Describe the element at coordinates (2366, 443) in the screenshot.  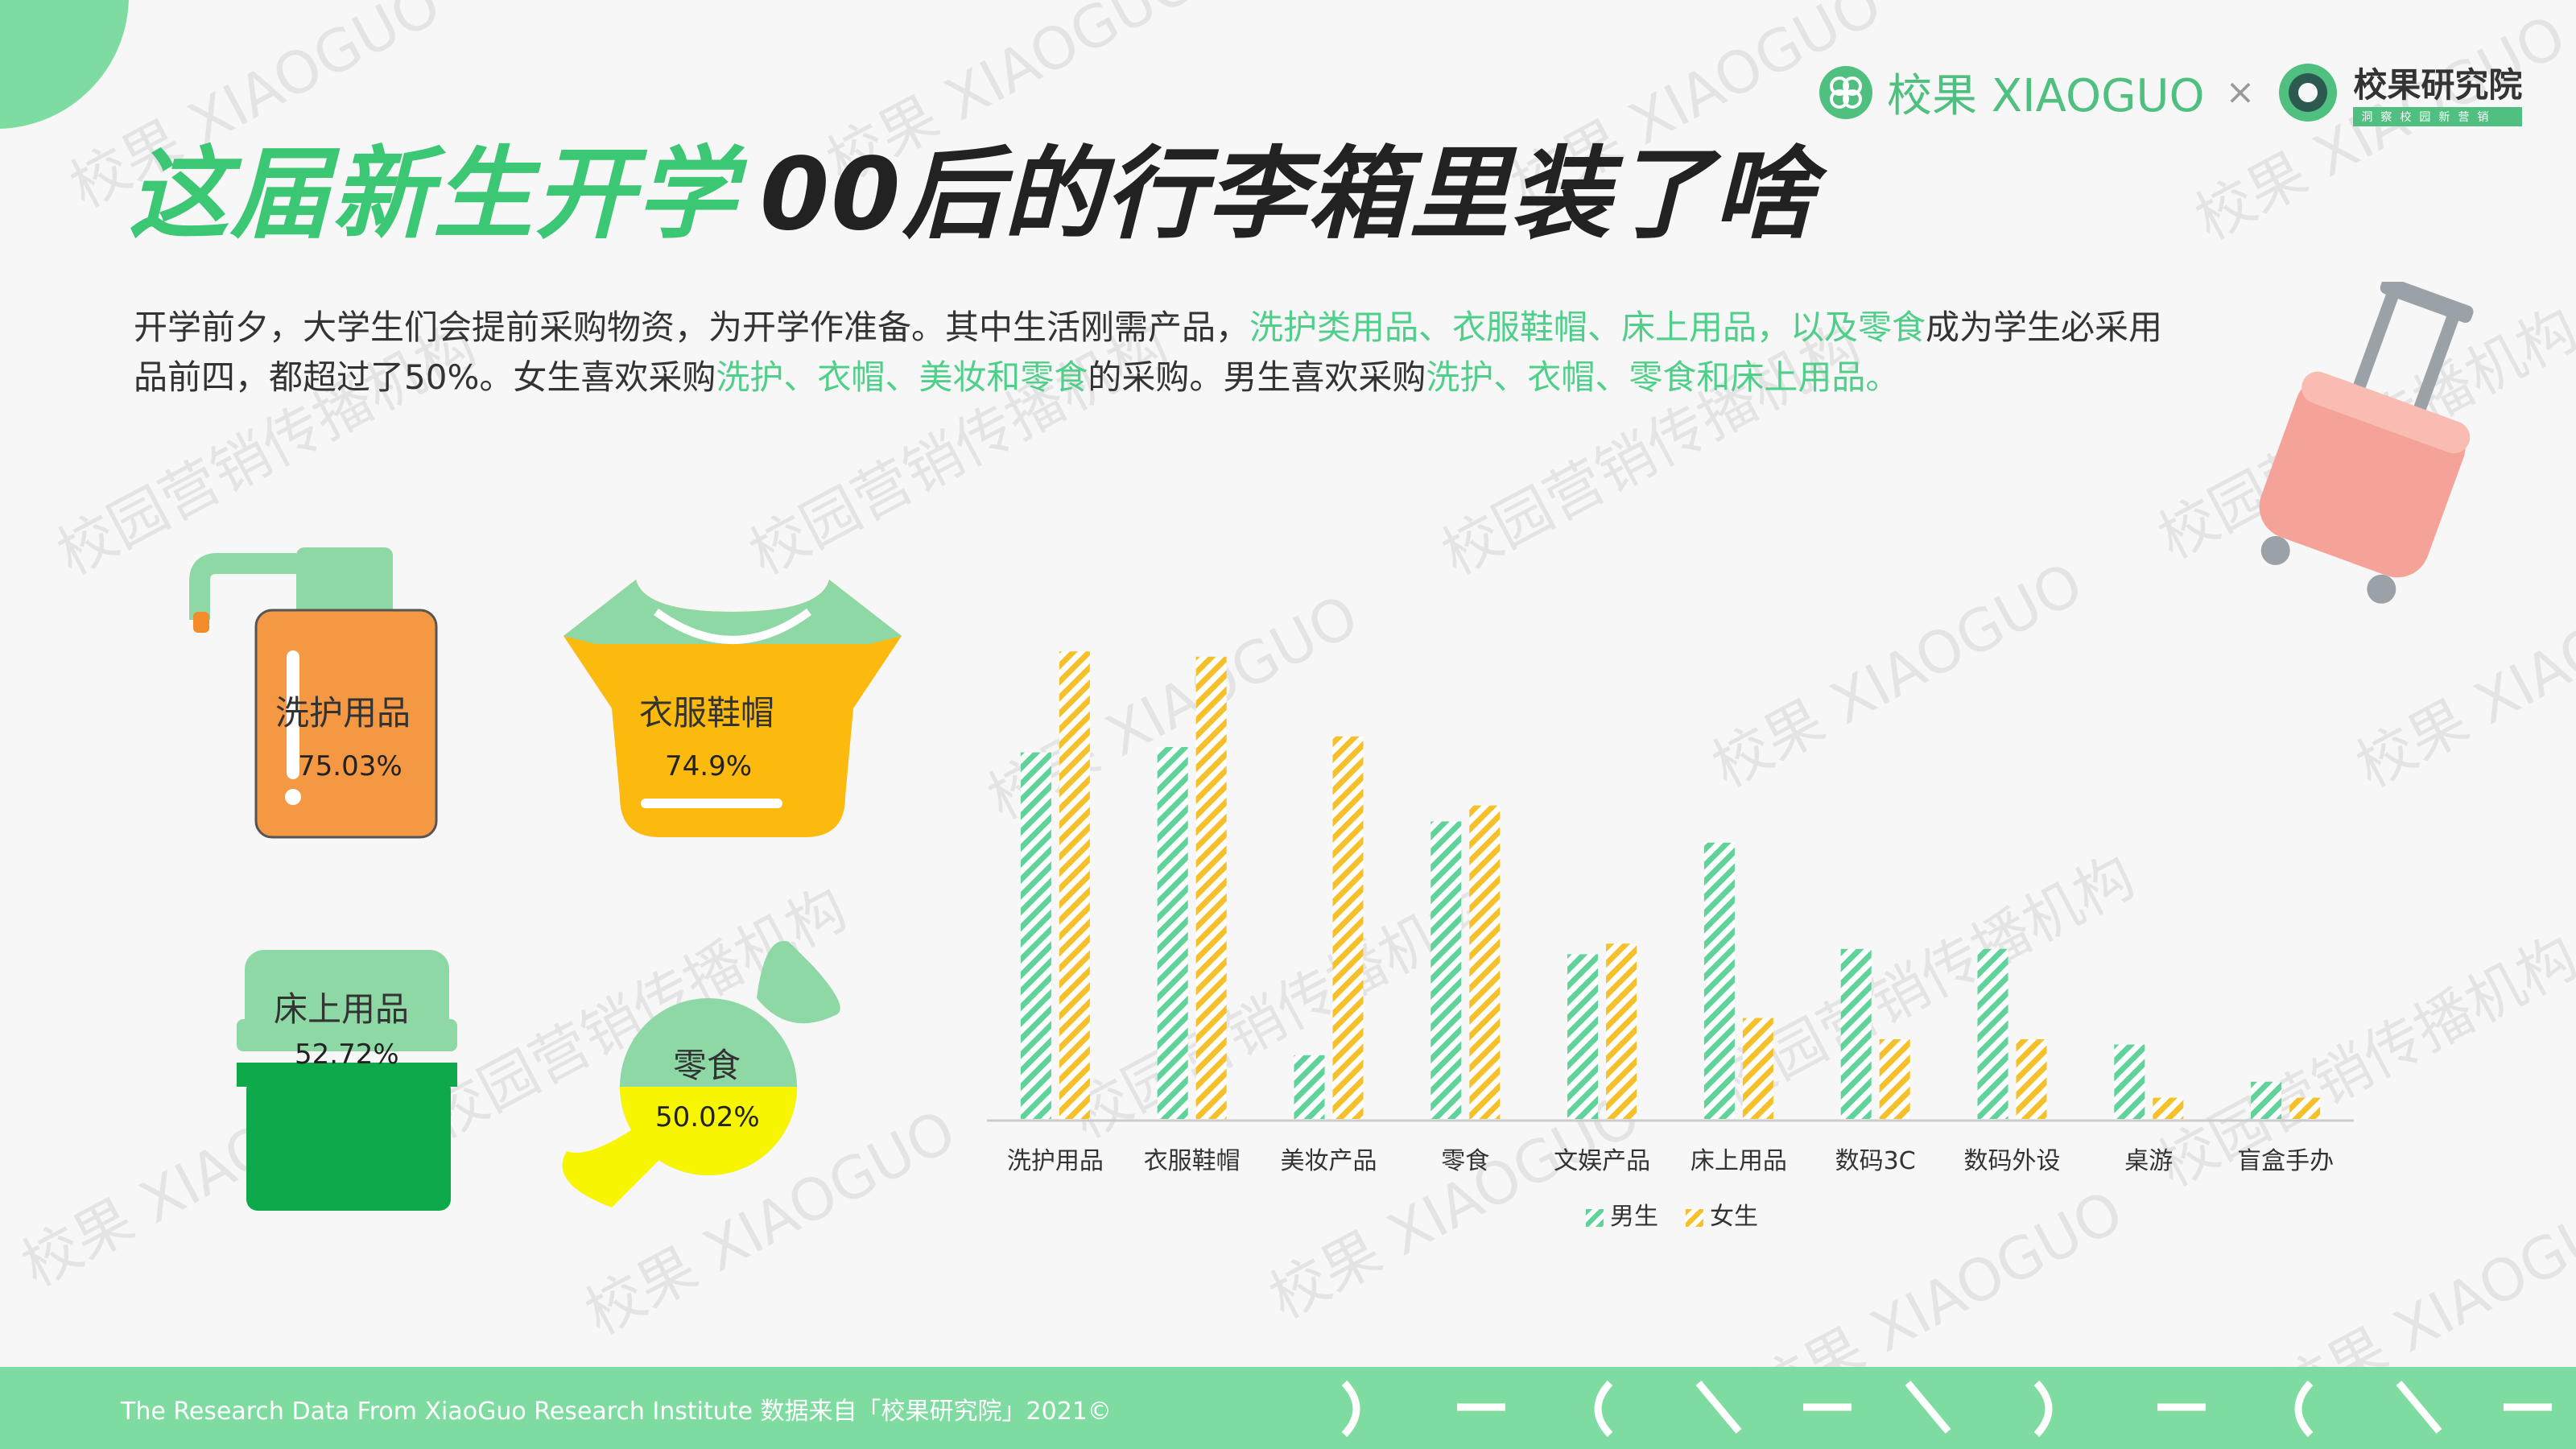
I see `suitcase-icon` at that location.